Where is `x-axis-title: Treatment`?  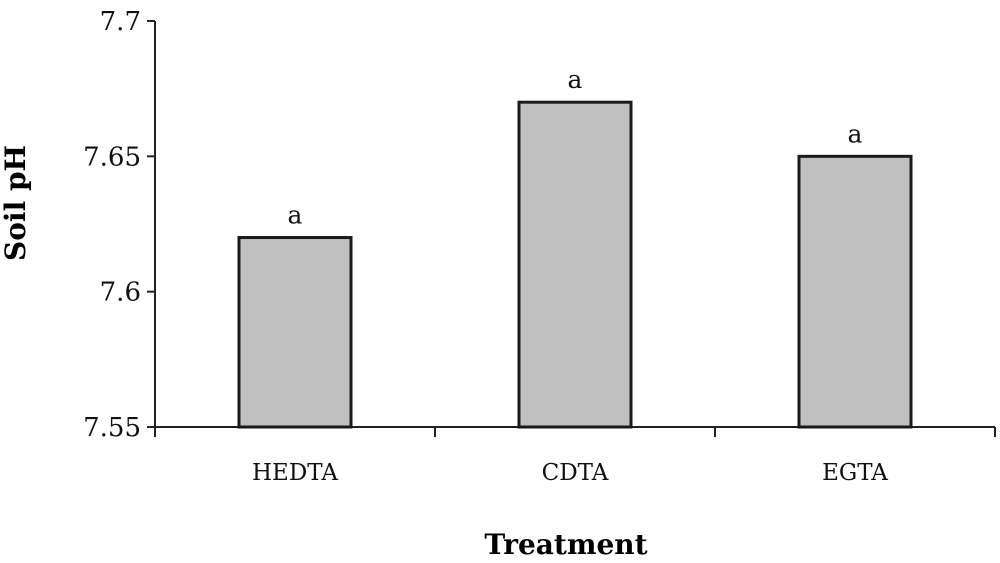 x-axis-title: Treatment is located at coordinates (565, 544).